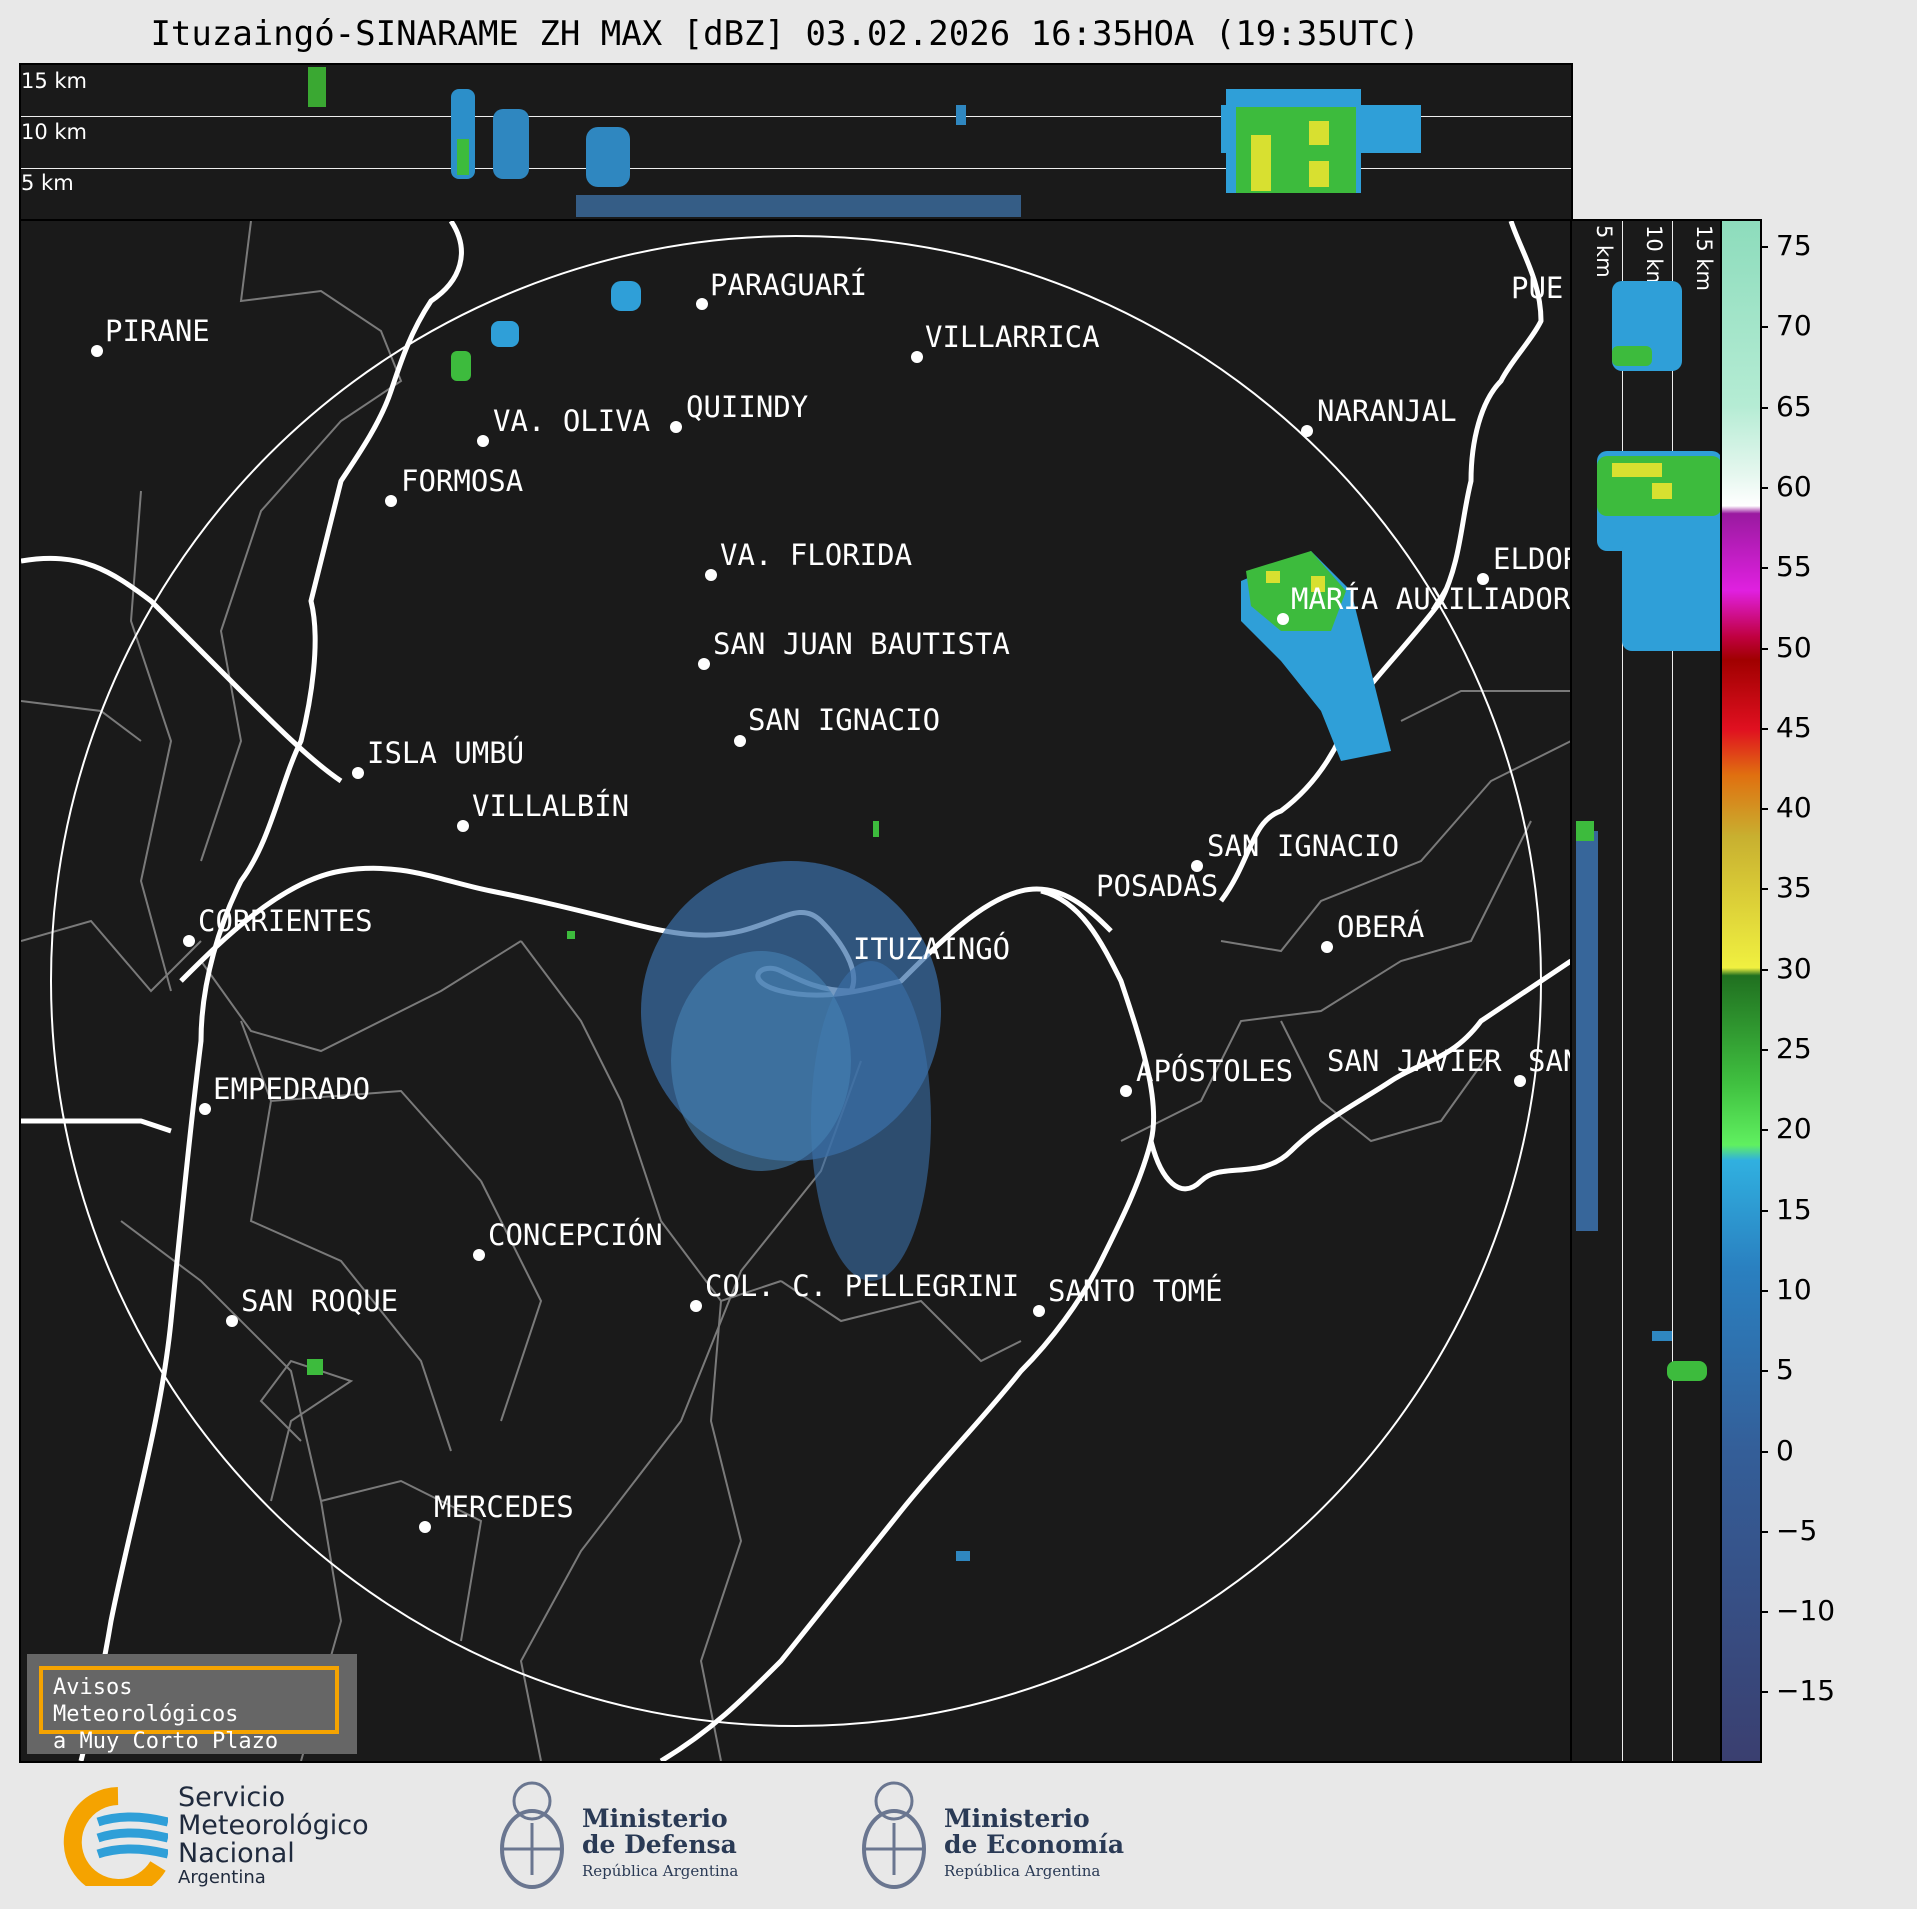 This screenshot has width=1917, height=1909. Describe the element at coordinates (932, 949) in the screenshot. I see `city-label-ituzaingo: ITUZAINGÓ` at that location.